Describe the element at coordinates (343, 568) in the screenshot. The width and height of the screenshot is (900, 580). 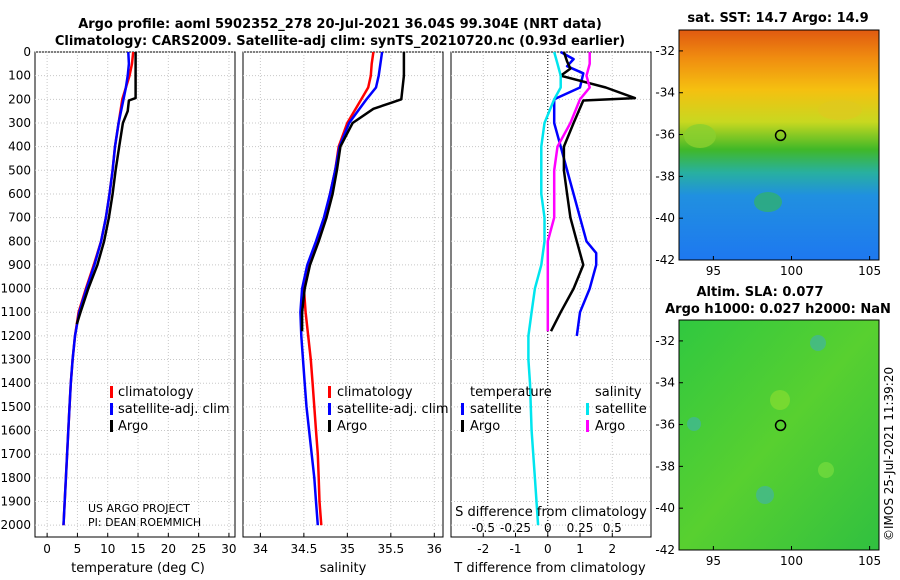
I see `salinity-xlabel: salinity` at that location.